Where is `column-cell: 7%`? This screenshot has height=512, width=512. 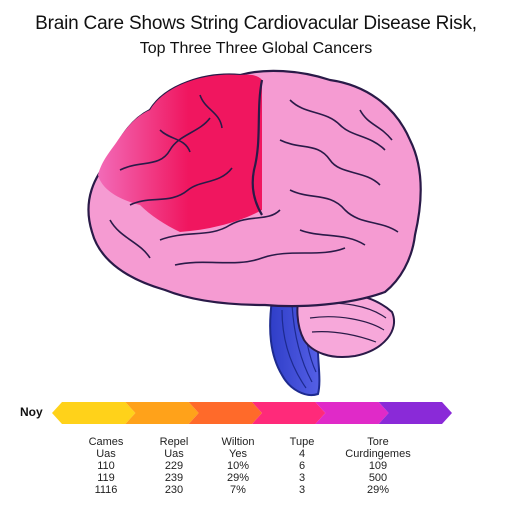 column-cell: 7% is located at coordinates (238, 490).